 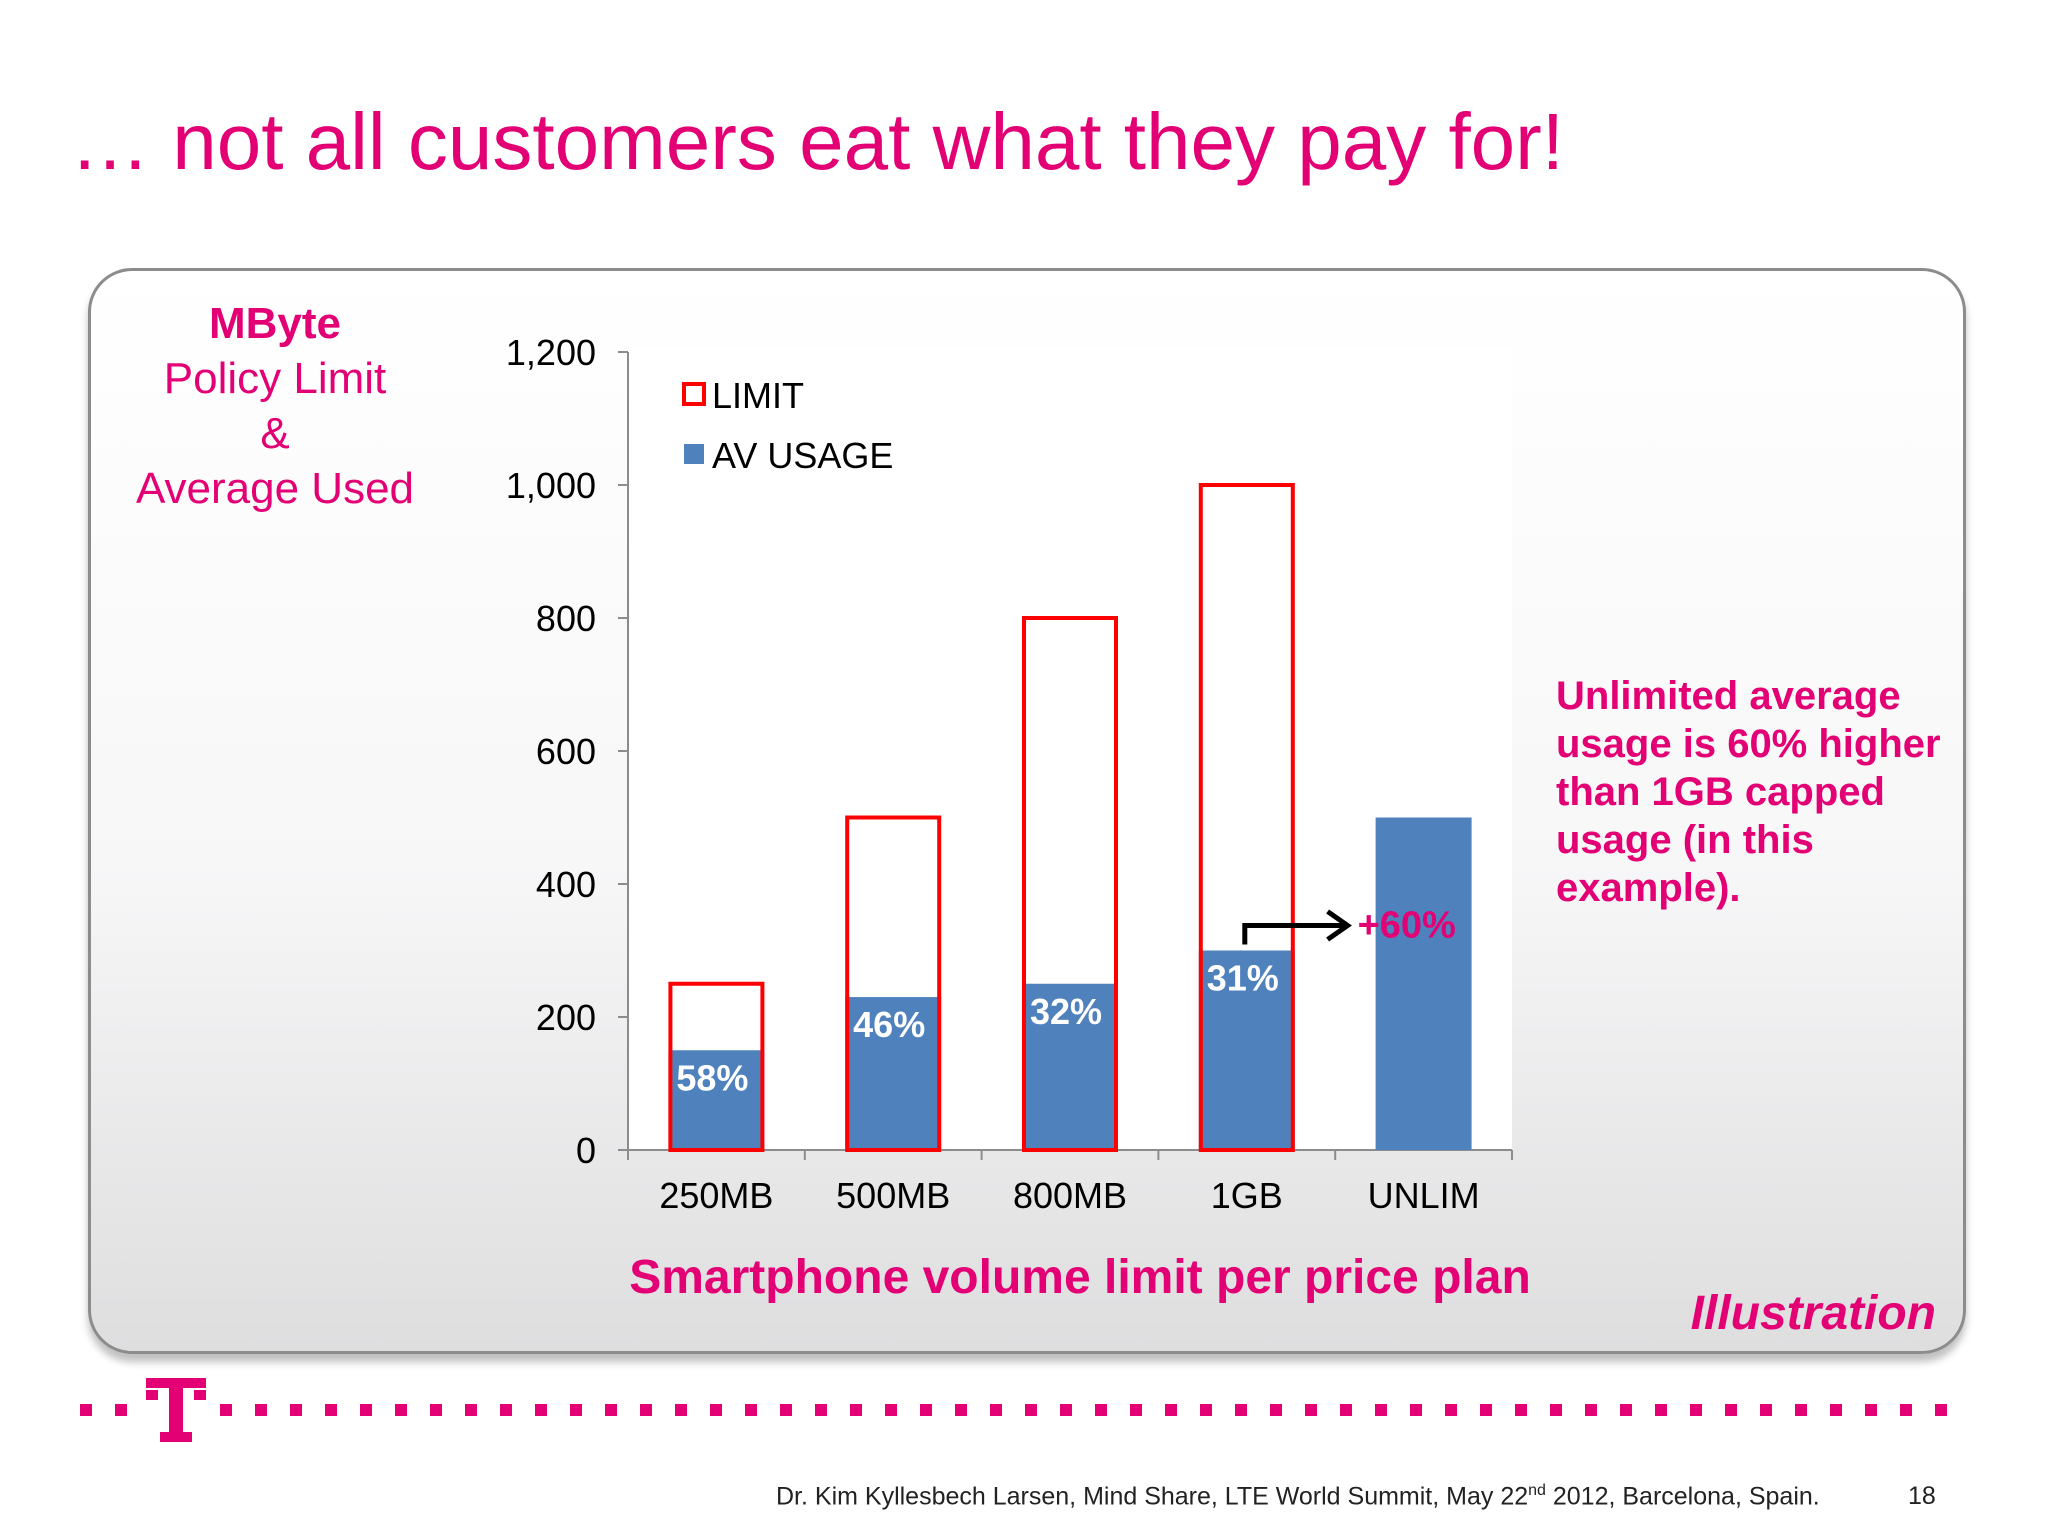 What do you see at coordinates (893, 1195) in the screenshot?
I see `x-tick-label: 500MB` at bounding box center [893, 1195].